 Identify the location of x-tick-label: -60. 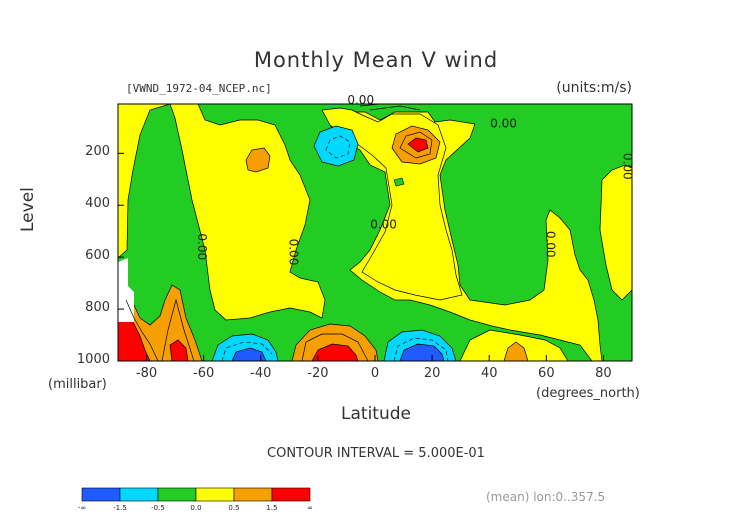
(204, 373).